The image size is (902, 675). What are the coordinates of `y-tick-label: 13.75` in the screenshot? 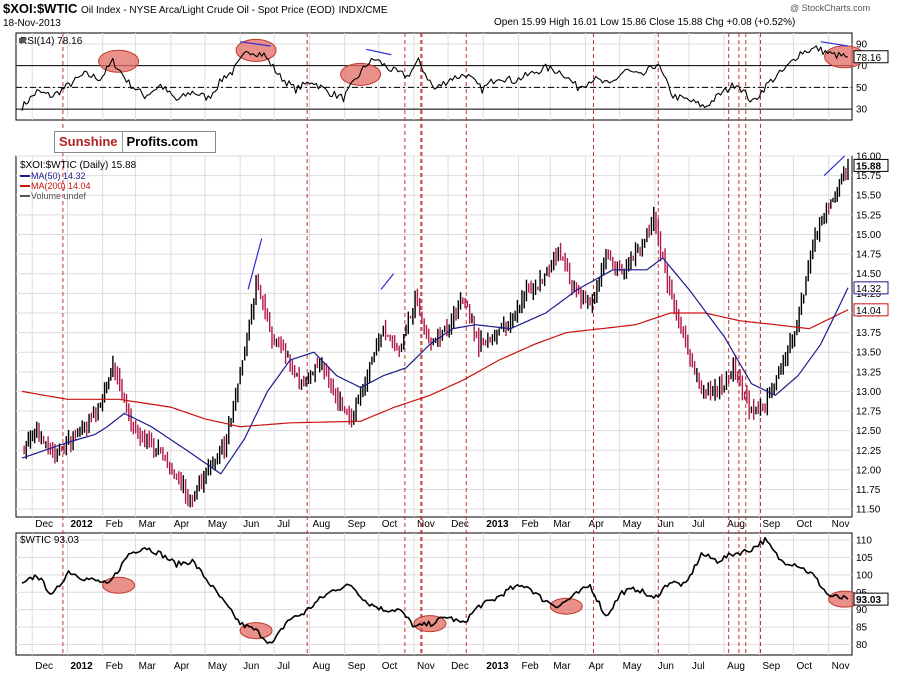 It's located at (868, 333).